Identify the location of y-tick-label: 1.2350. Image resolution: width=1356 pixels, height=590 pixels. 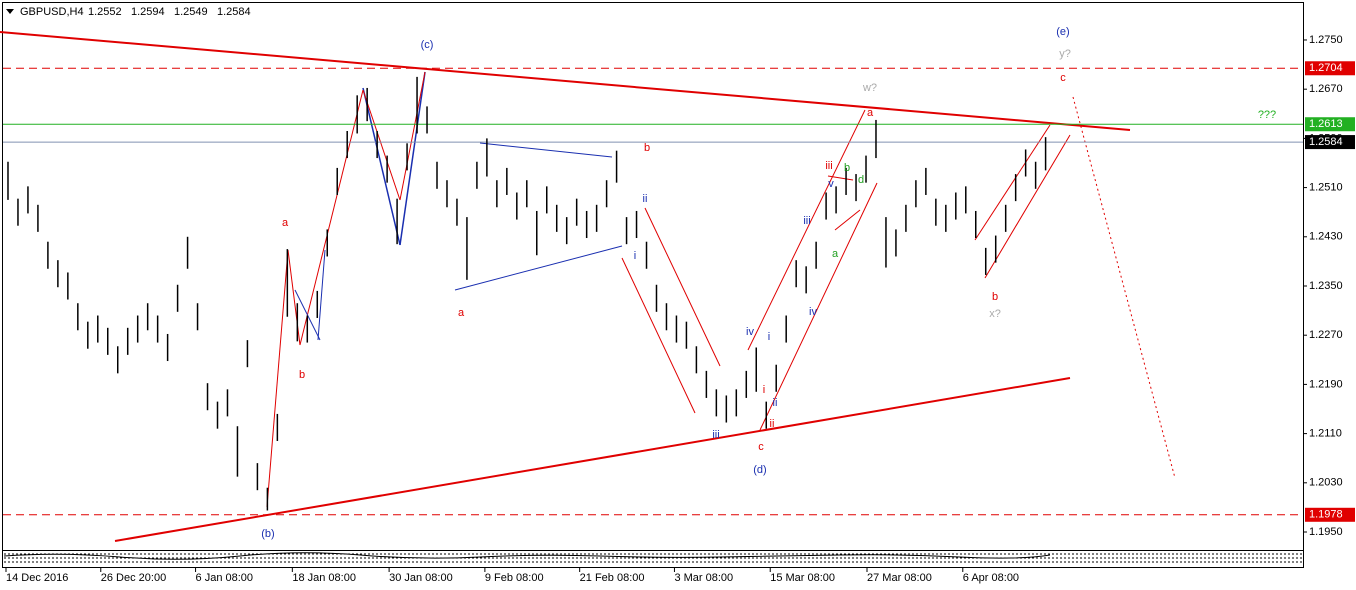
(1326, 286).